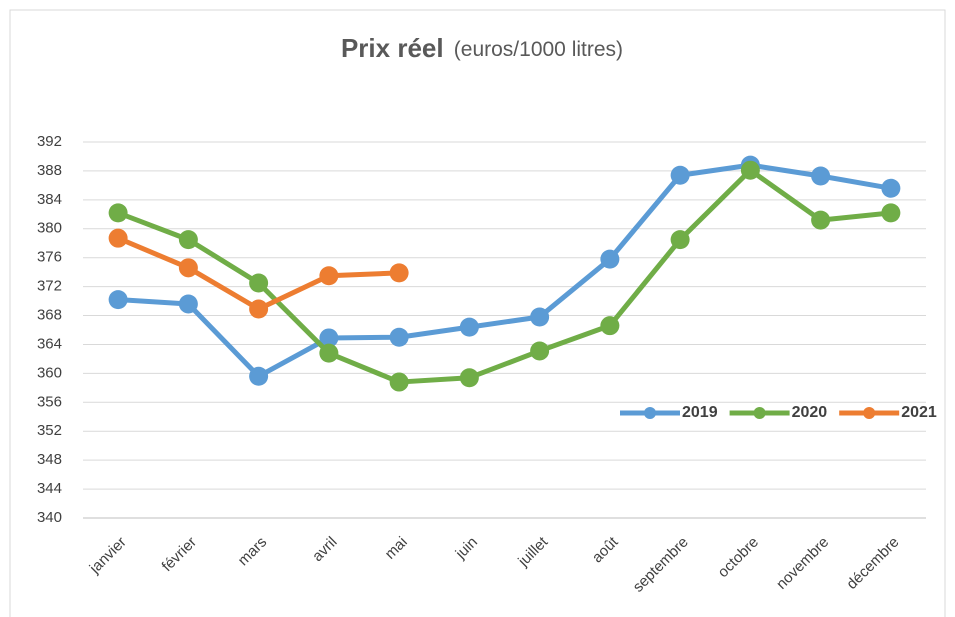 The width and height of the screenshot is (955, 617). Describe the element at coordinates (49, 199) in the screenshot. I see `y-tick-label: 384` at that location.